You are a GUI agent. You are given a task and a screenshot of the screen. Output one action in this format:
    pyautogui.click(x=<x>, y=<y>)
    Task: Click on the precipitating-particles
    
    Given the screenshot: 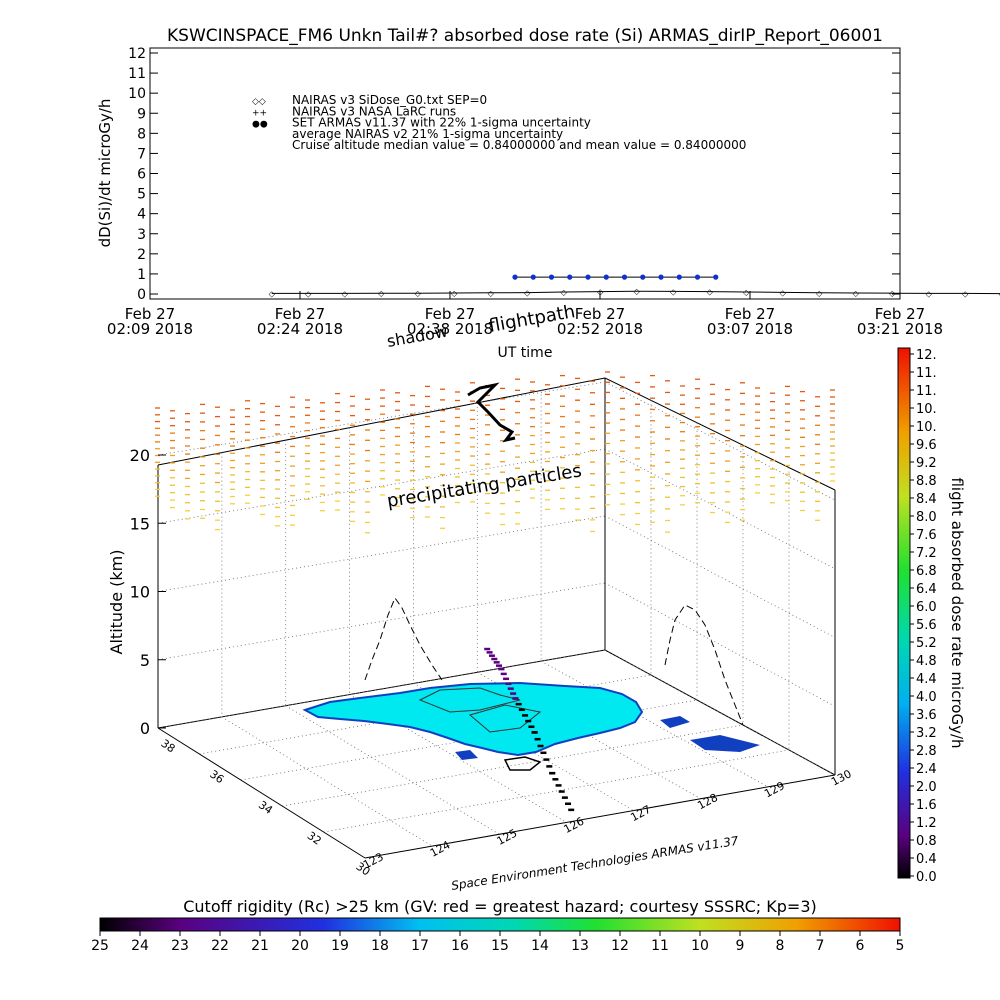 What is the action you would take?
    pyautogui.click(x=495, y=452)
    